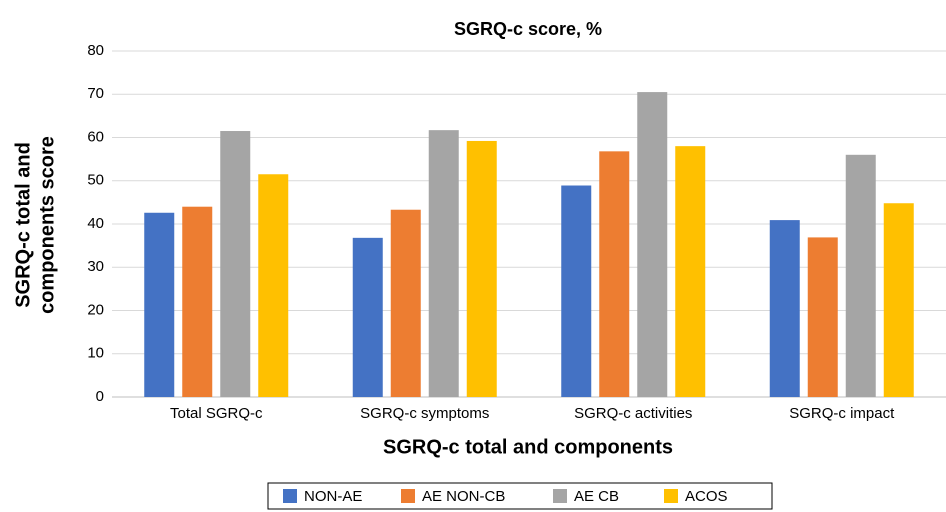 Image resolution: width=946 pixels, height=512 pixels. What do you see at coordinates (95, 180) in the screenshot?
I see `y-tick-label: 50` at bounding box center [95, 180].